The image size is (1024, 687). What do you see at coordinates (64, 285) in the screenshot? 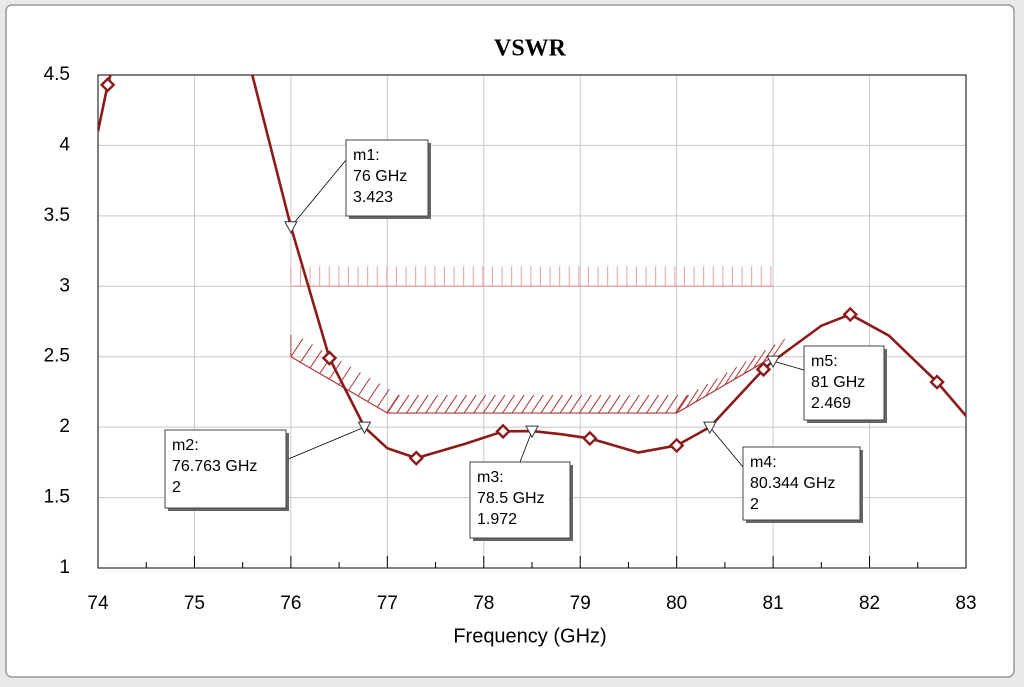
I see `y-tick-label: 3` at bounding box center [64, 285].